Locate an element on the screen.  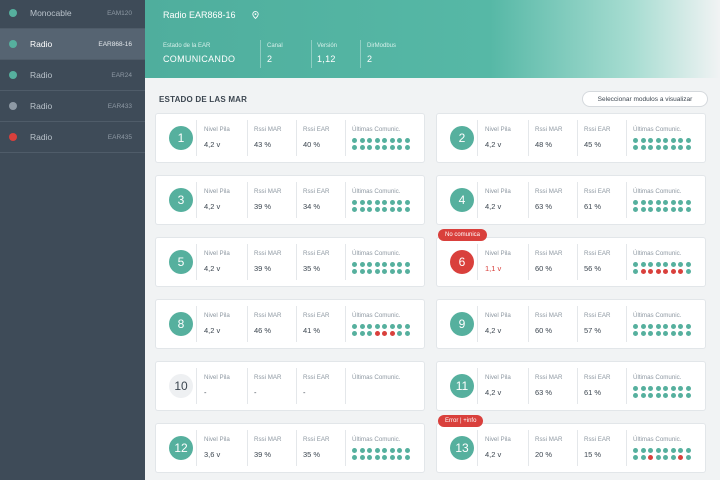
sidebar-item-monocable: Monocable EAM120 is located at coordinates (72, 14).